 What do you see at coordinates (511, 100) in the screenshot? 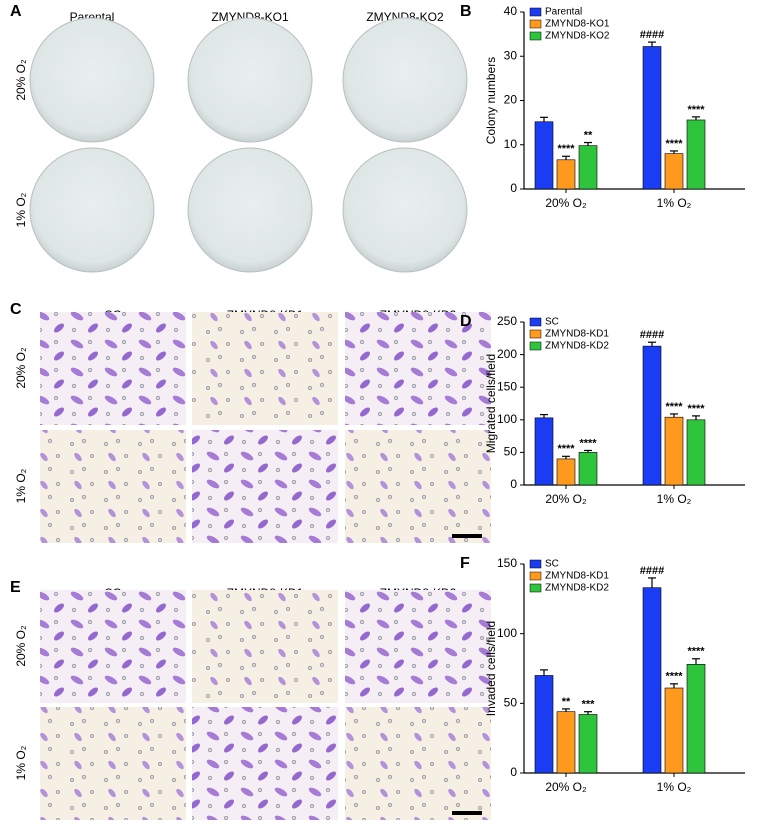
I see `y-tick-label: 20` at bounding box center [511, 100].